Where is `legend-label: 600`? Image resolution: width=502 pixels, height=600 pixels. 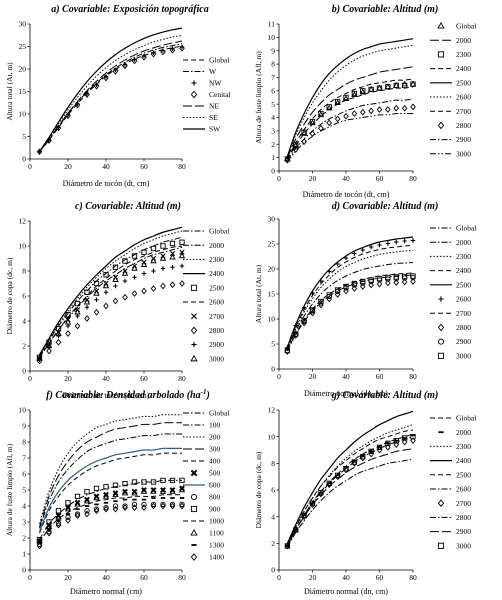 legend-label: 600 is located at coordinates (215, 485).